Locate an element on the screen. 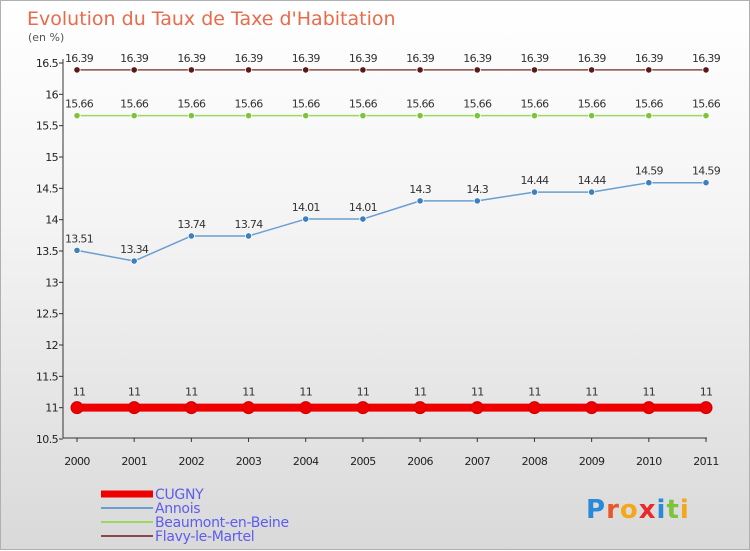 The width and height of the screenshot is (750, 551). y-tick-label: 11 is located at coordinates (51, 408).